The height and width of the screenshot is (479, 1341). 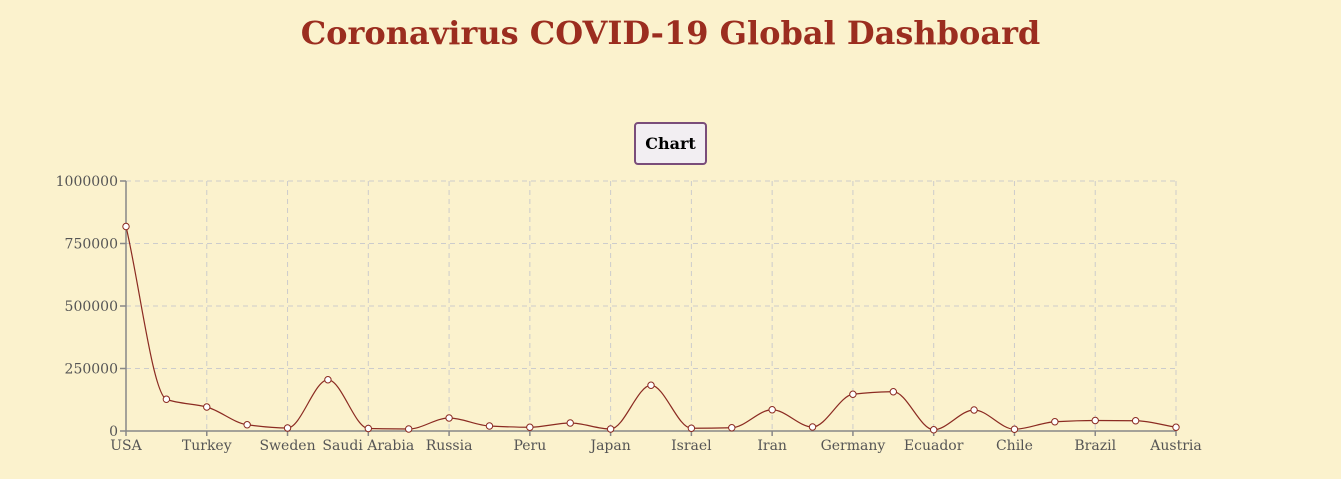 What do you see at coordinates (934, 446) in the screenshot?
I see `x-tick-label: Ecuador` at bounding box center [934, 446].